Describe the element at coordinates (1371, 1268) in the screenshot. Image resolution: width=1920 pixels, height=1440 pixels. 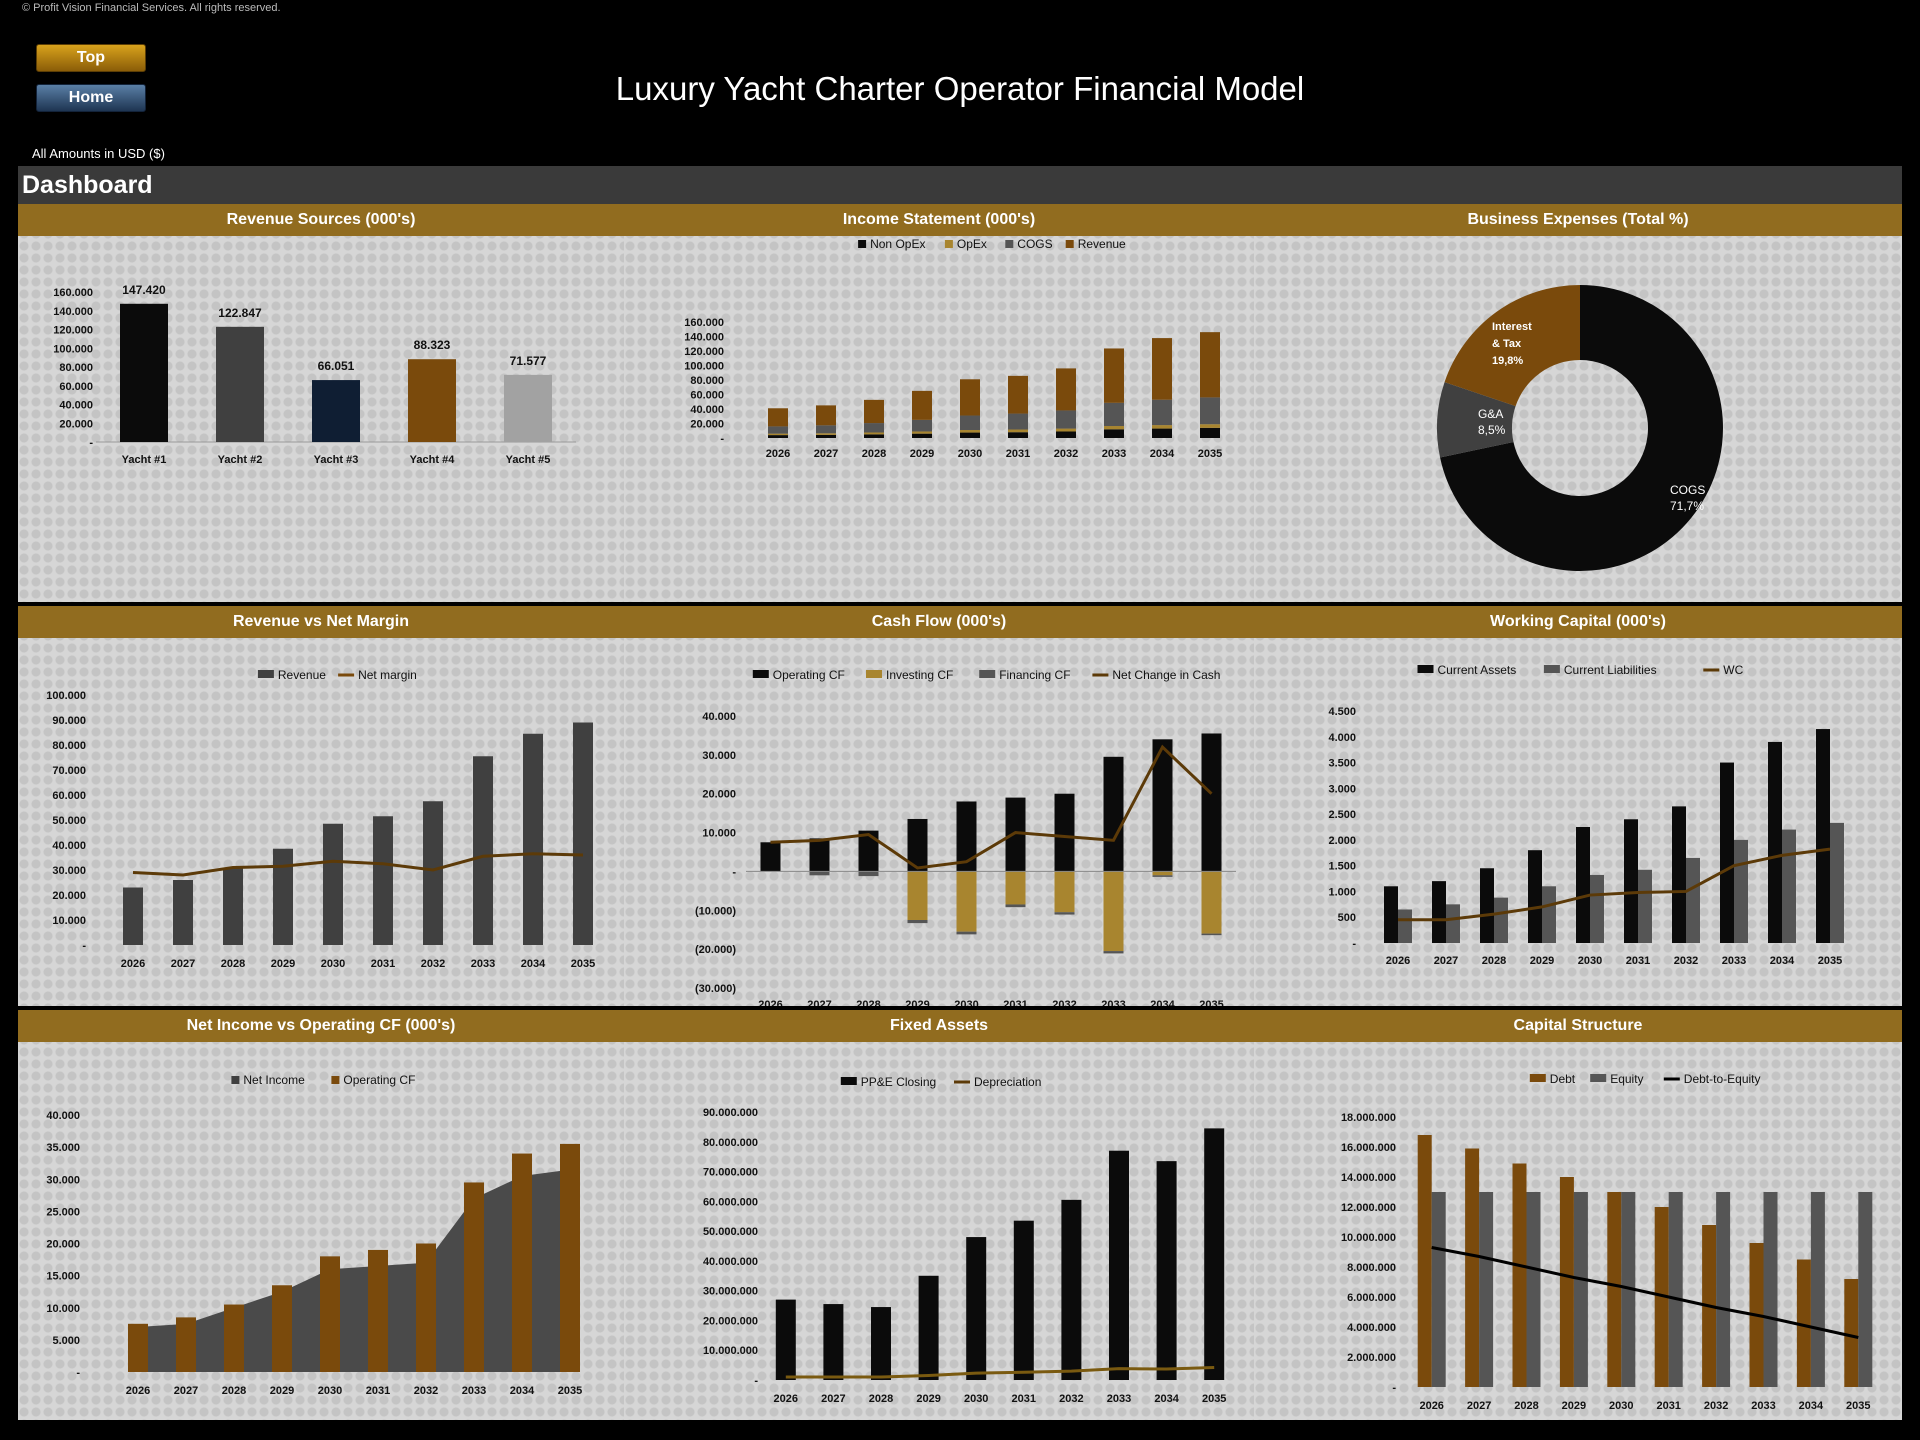
I see `y-tick-label: 8.000.000` at that location.